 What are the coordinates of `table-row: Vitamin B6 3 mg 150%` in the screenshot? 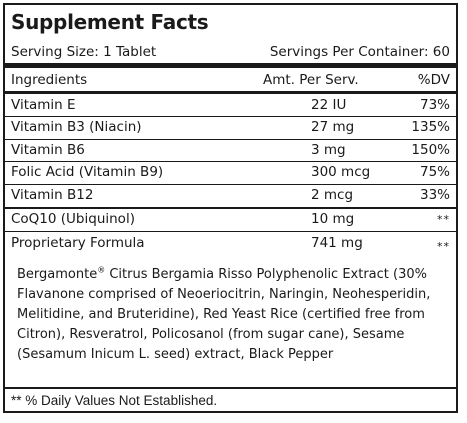 It's located at (230, 150).